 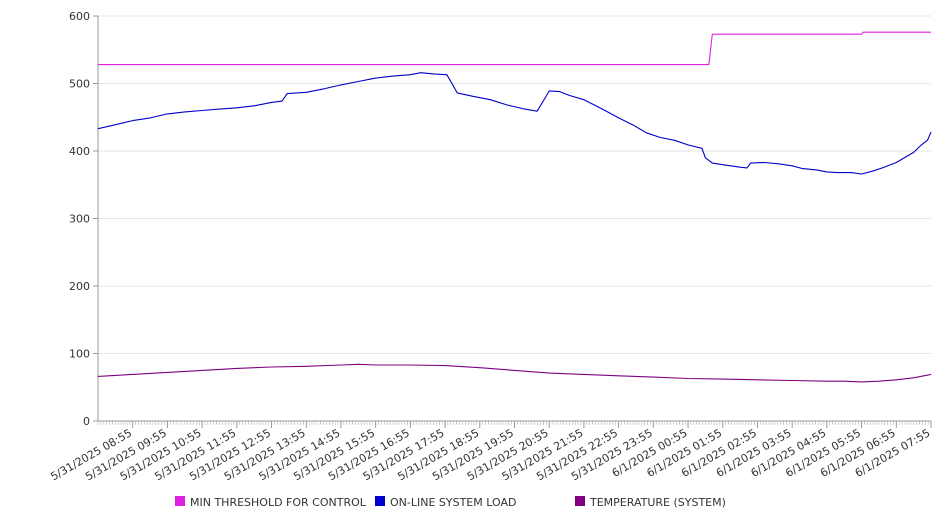 I want to click on legend-label: ON-LINE SYSTEM LOAD, so click(x=453, y=502).